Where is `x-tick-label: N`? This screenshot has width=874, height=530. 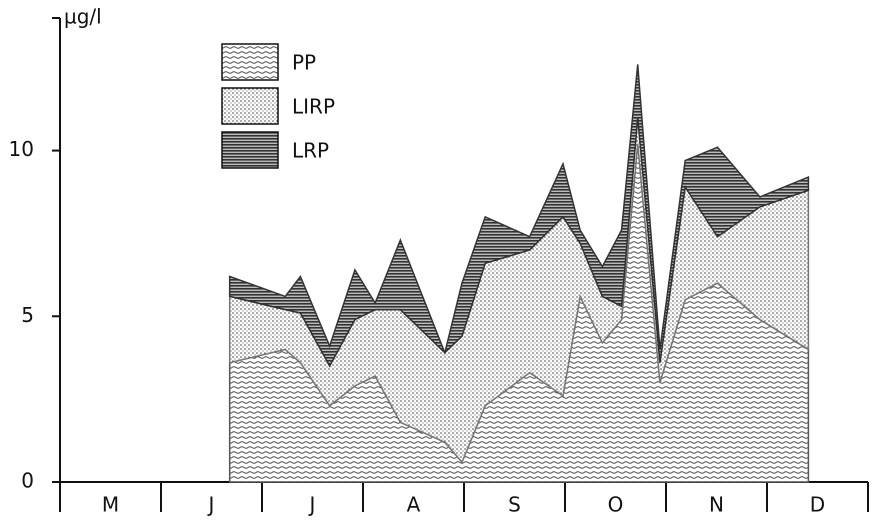 x-tick-label: N is located at coordinates (716, 505).